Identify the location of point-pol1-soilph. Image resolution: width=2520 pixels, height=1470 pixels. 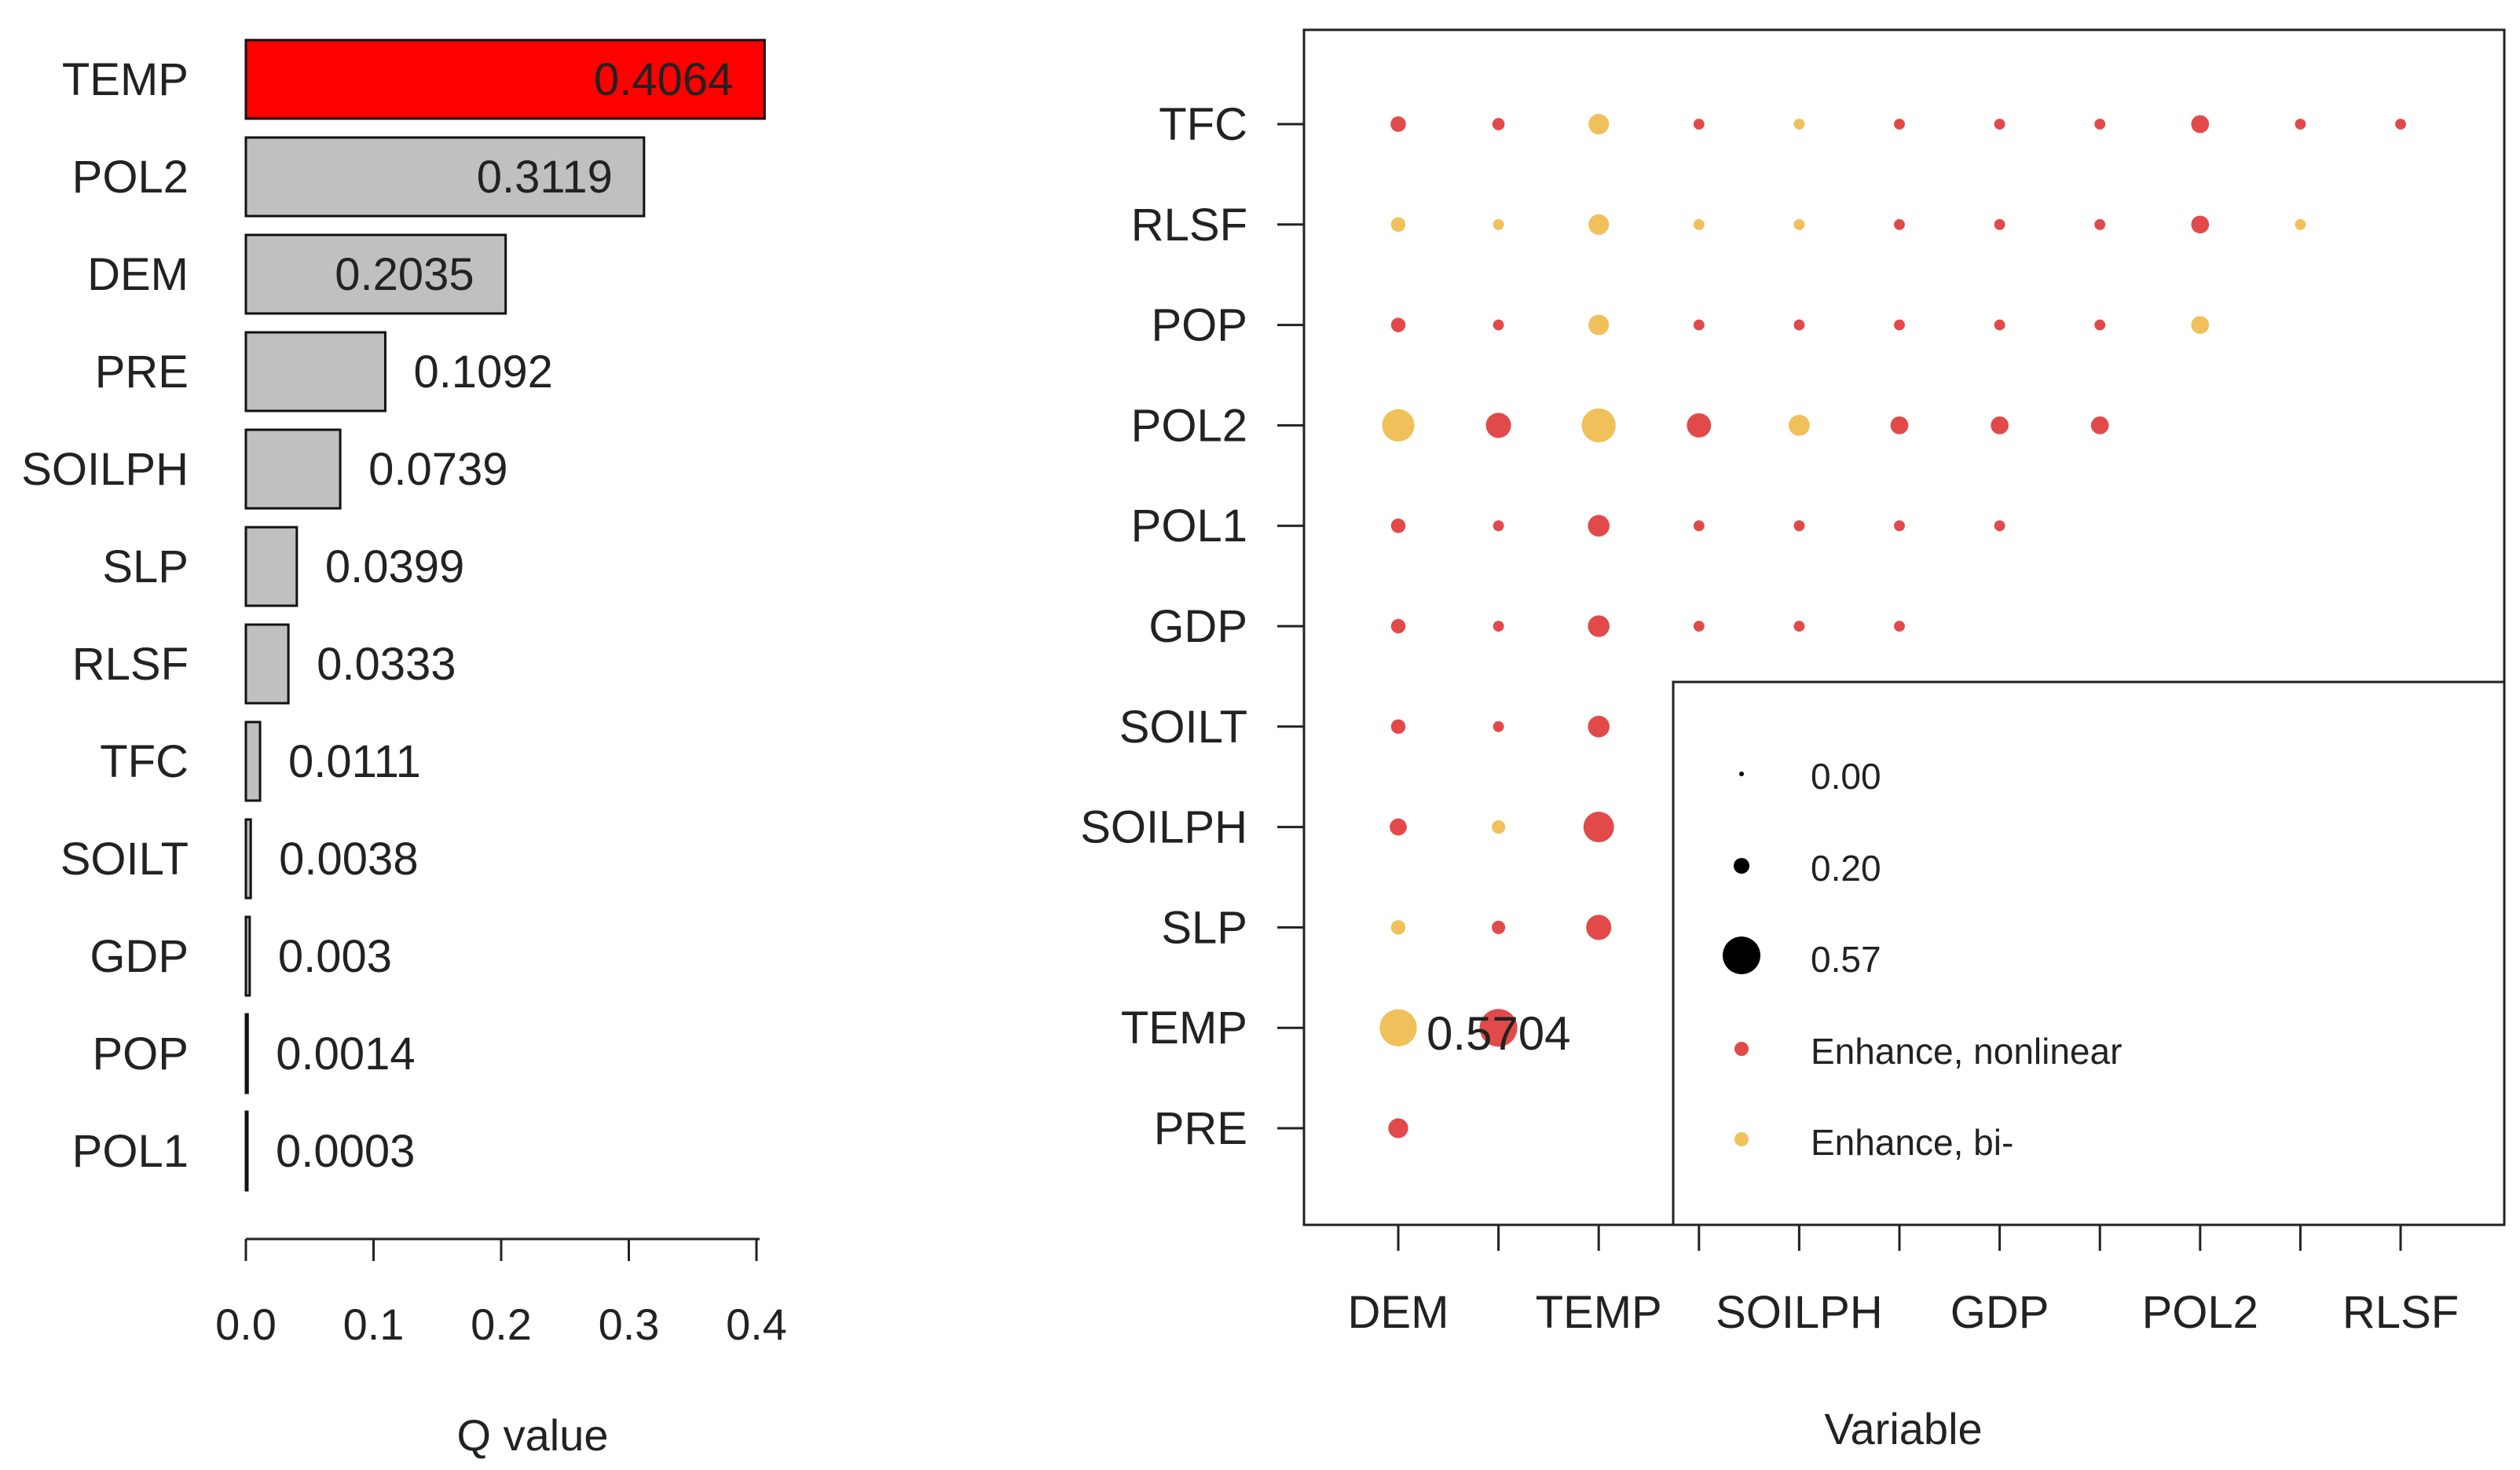
(1799, 526).